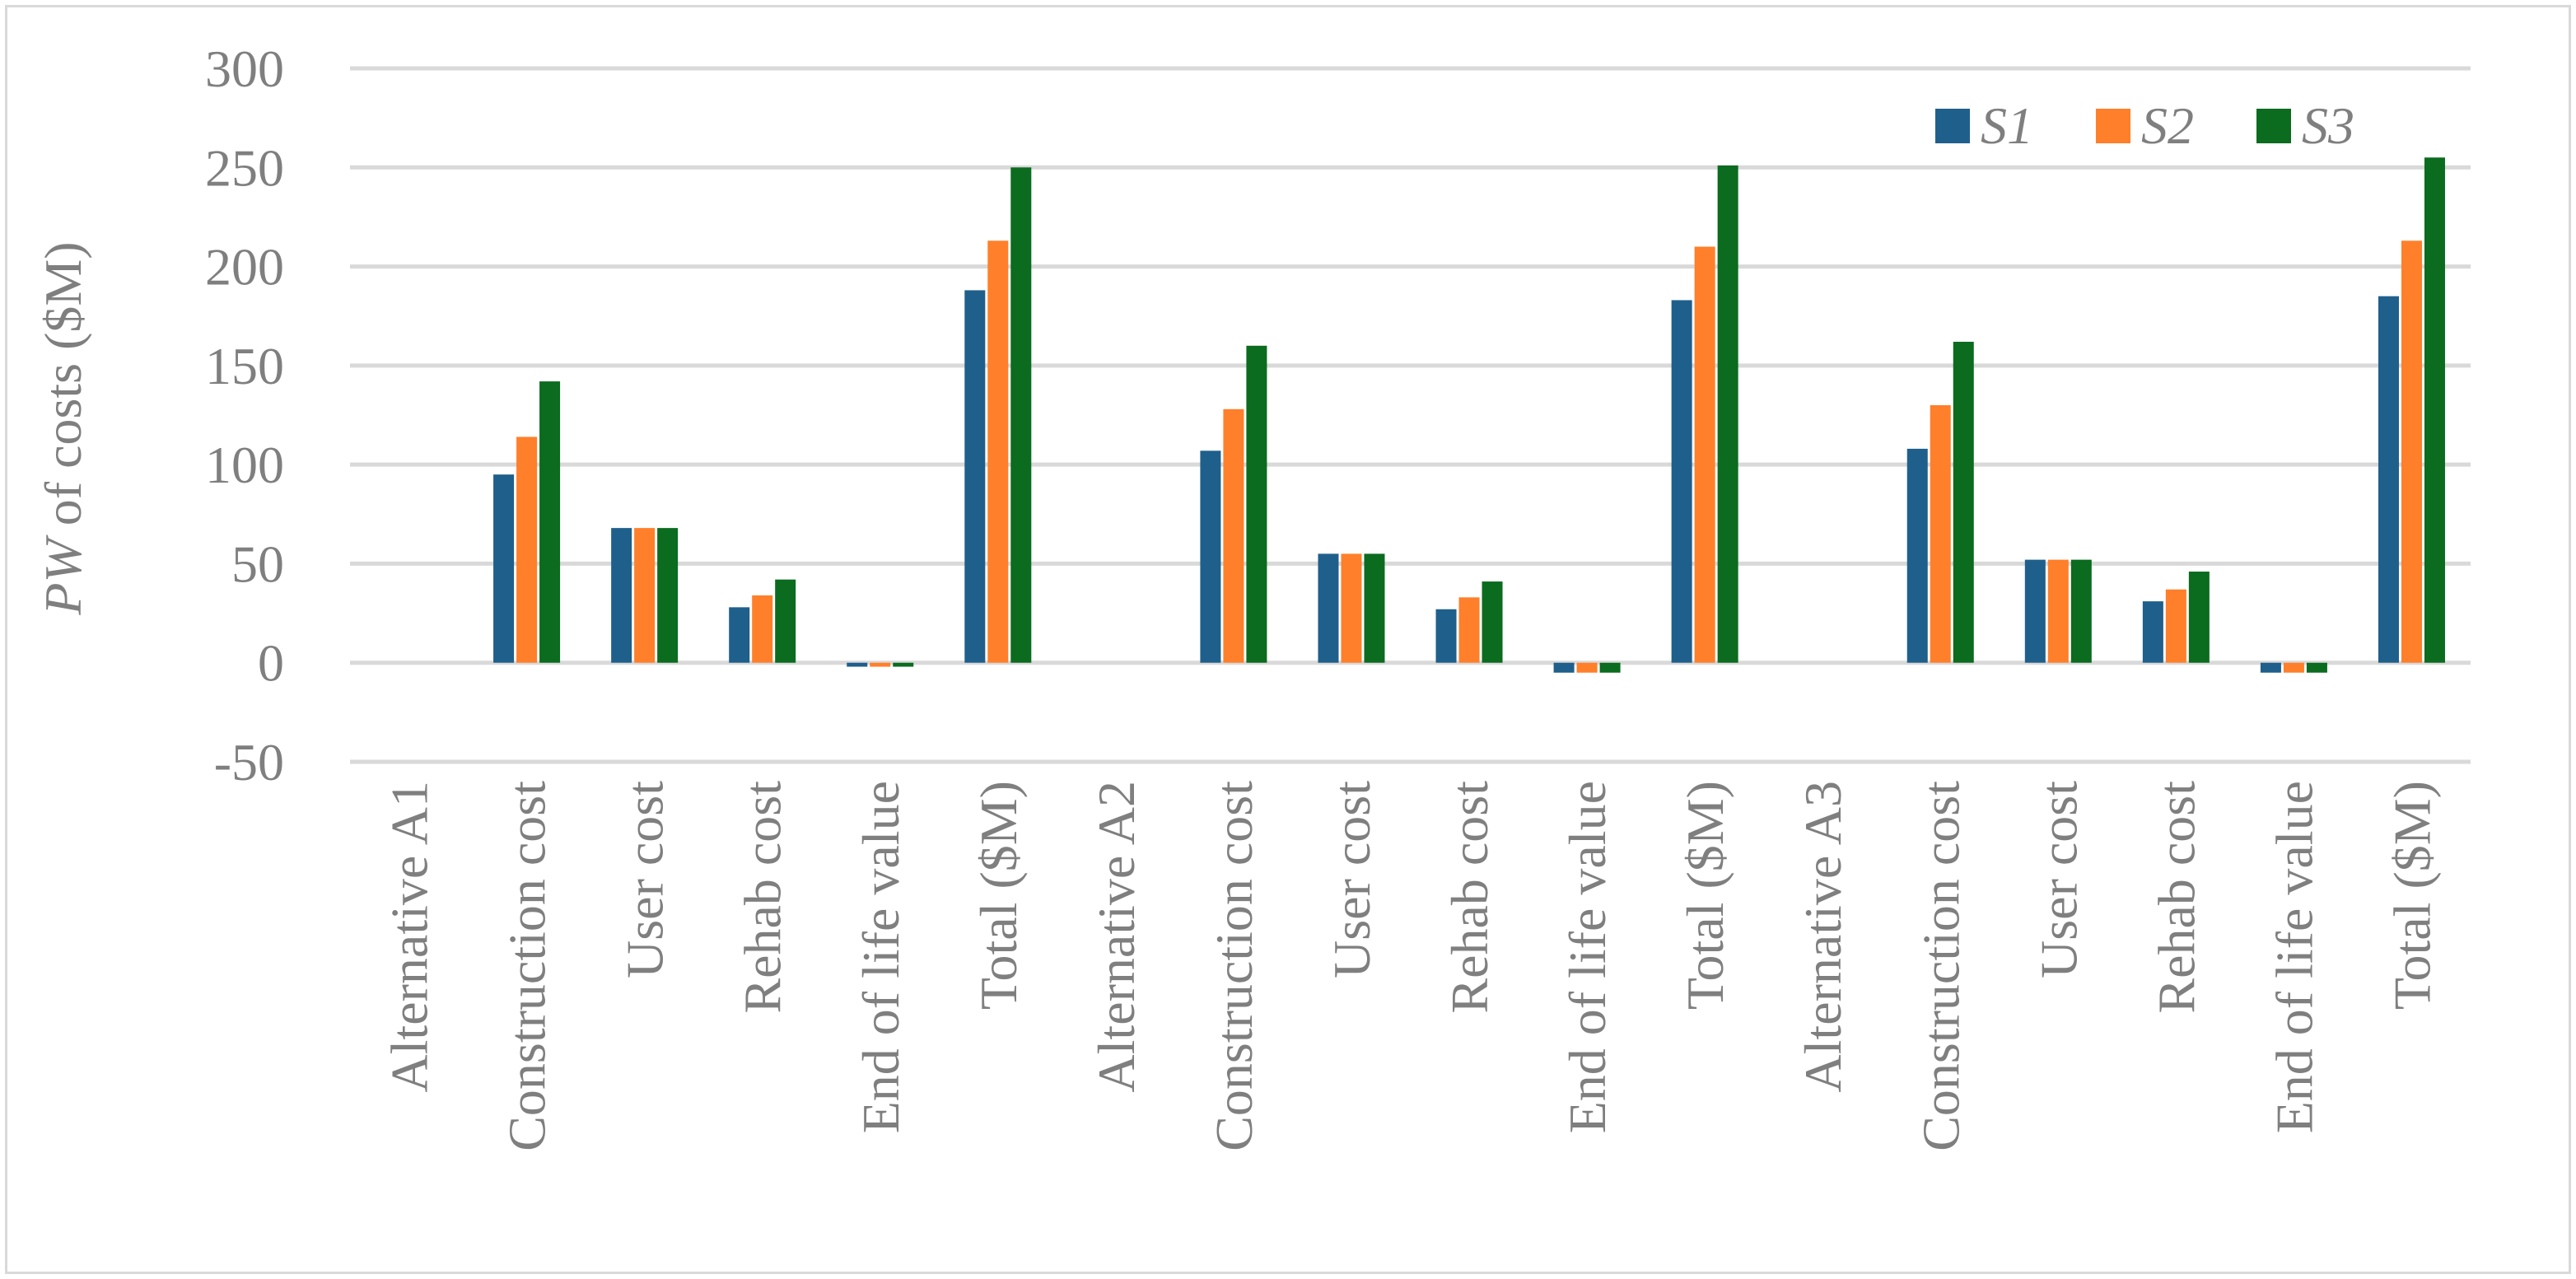 Image resolution: width=2576 pixels, height=1279 pixels. What do you see at coordinates (2007, 126) in the screenshot?
I see `legend-label-s1: S1` at bounding box center [2007, 126].